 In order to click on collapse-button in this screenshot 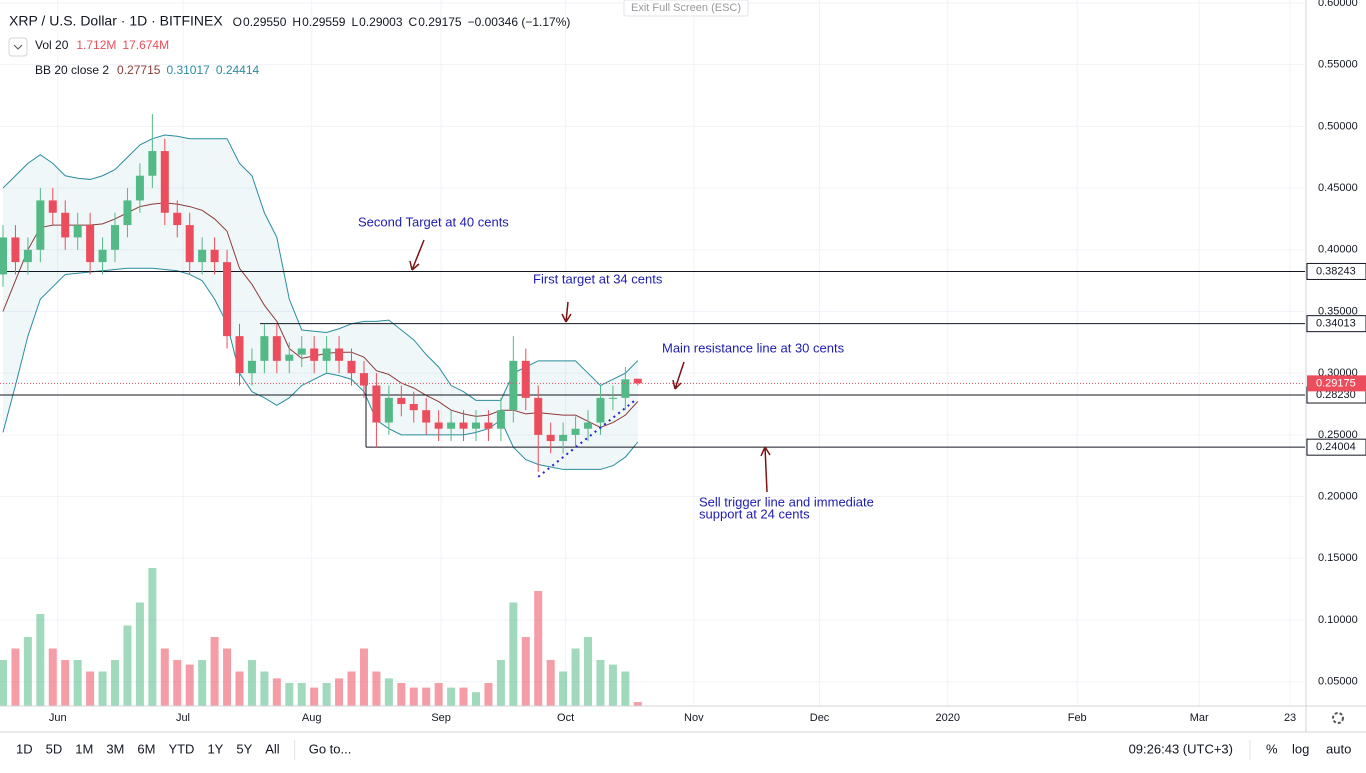, I will do `click(18, 47)`.